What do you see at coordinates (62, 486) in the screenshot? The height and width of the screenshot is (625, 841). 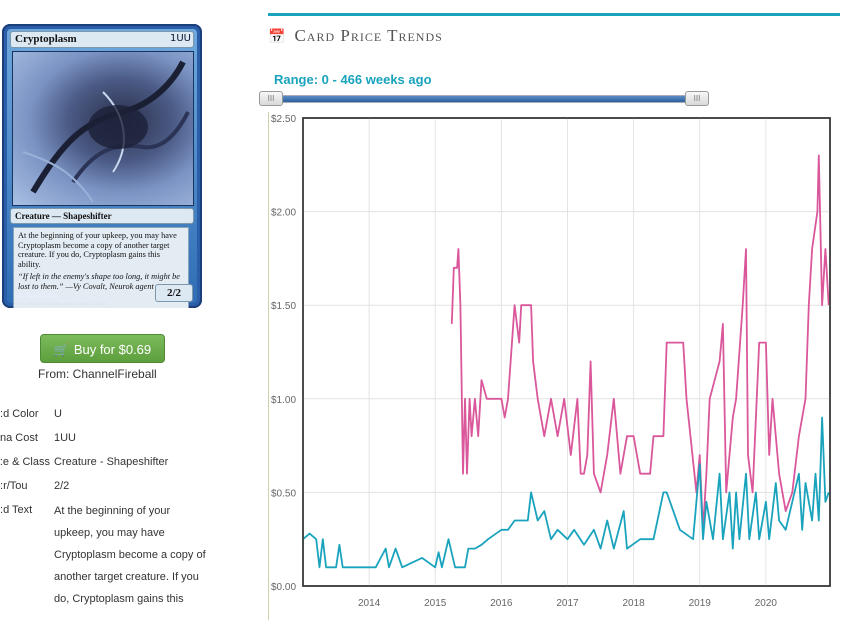 I see `info-value: 2/2` at bounding box center [62, 486].